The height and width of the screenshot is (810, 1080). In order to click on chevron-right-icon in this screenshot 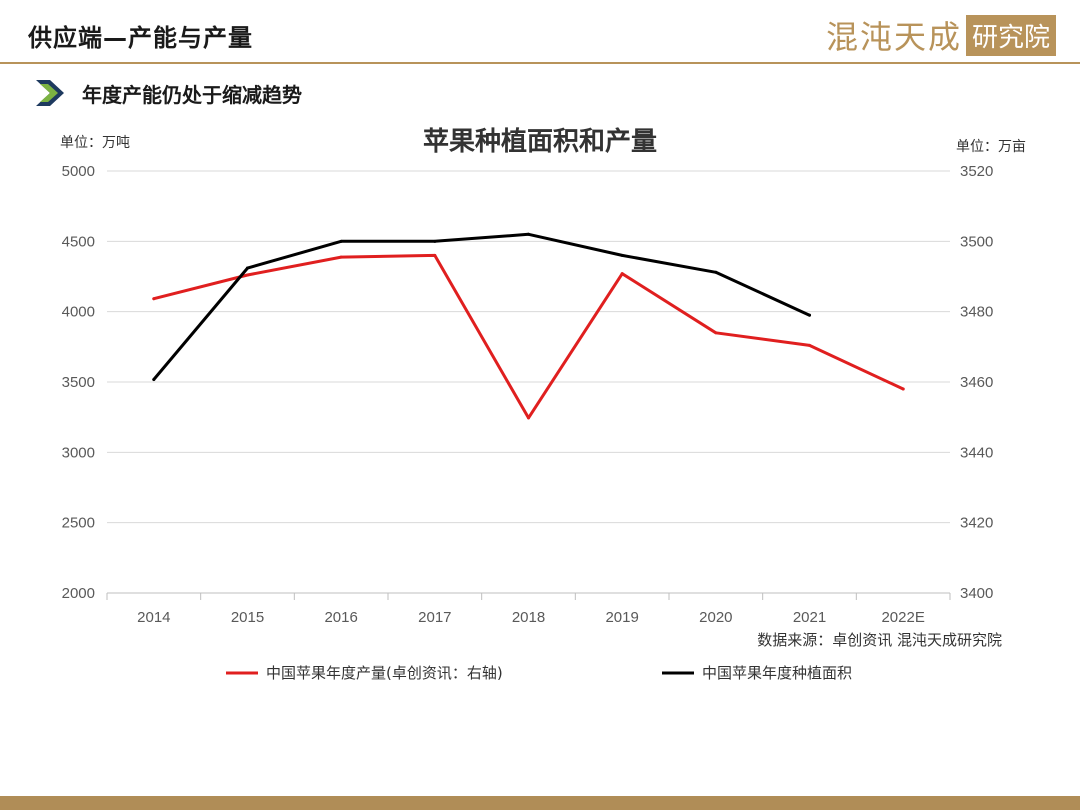, I will do `click(50, 93)`.